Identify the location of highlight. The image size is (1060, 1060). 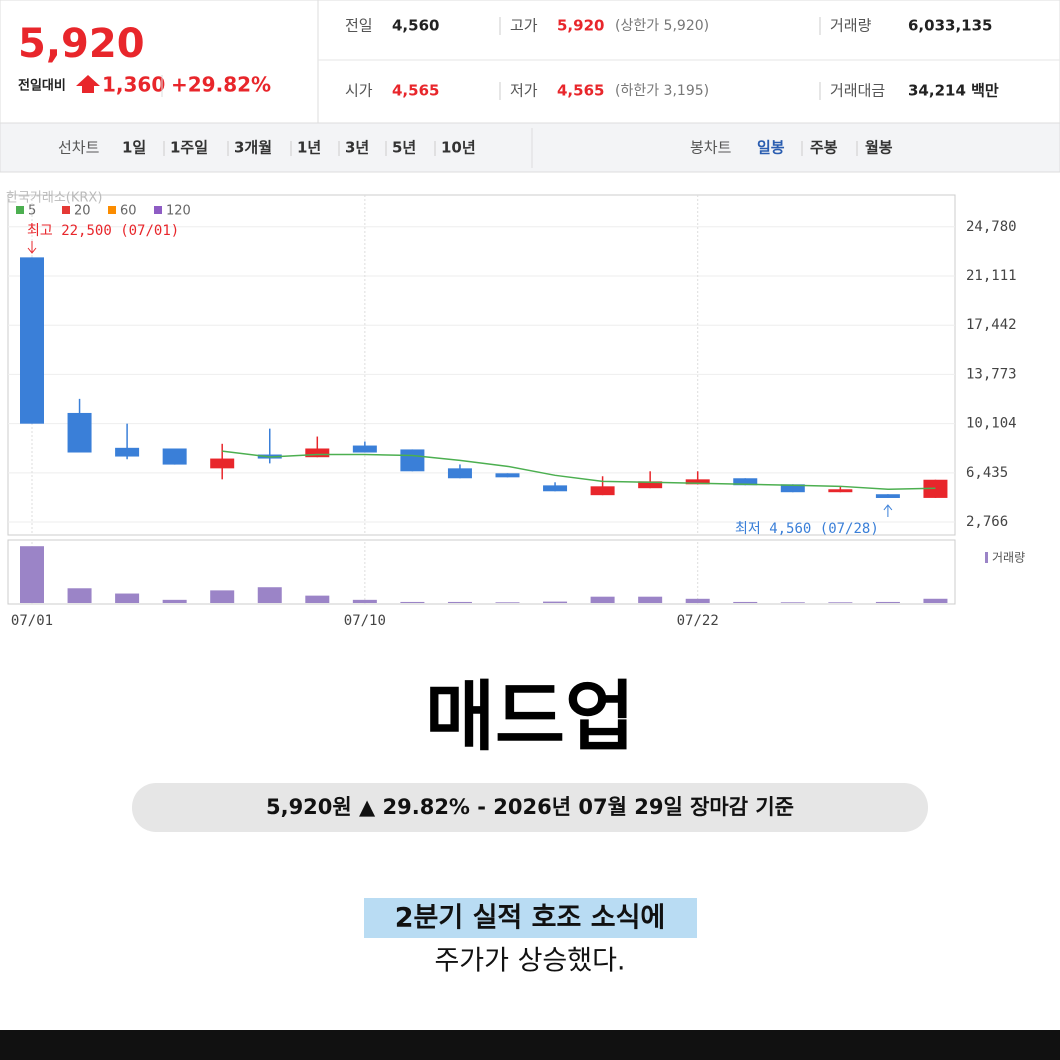
(530, 918).